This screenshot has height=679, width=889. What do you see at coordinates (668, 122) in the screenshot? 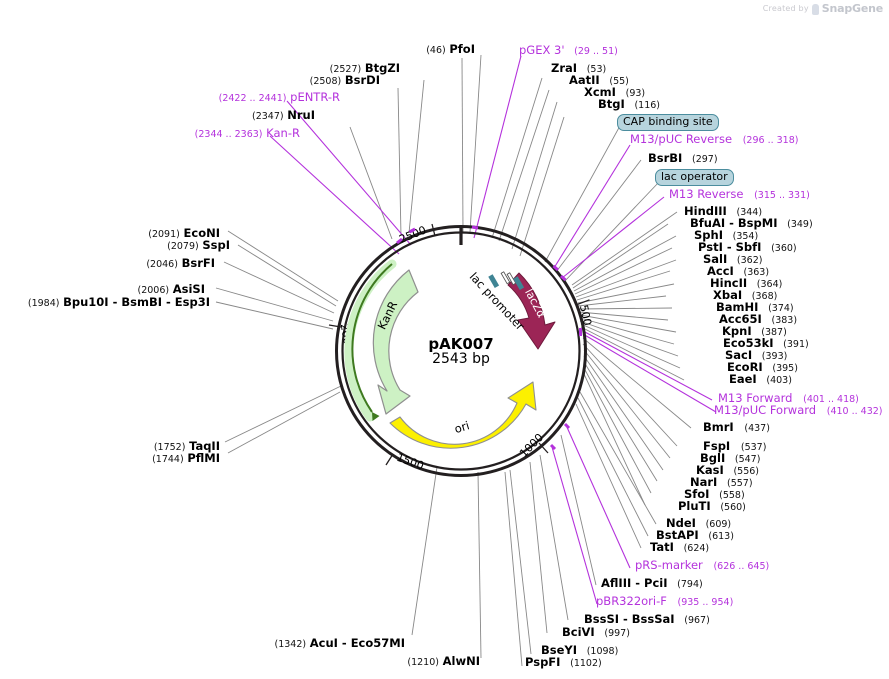
I see `cap-binding-site-badge: CAP binding site` at bounding box center [668, 122].